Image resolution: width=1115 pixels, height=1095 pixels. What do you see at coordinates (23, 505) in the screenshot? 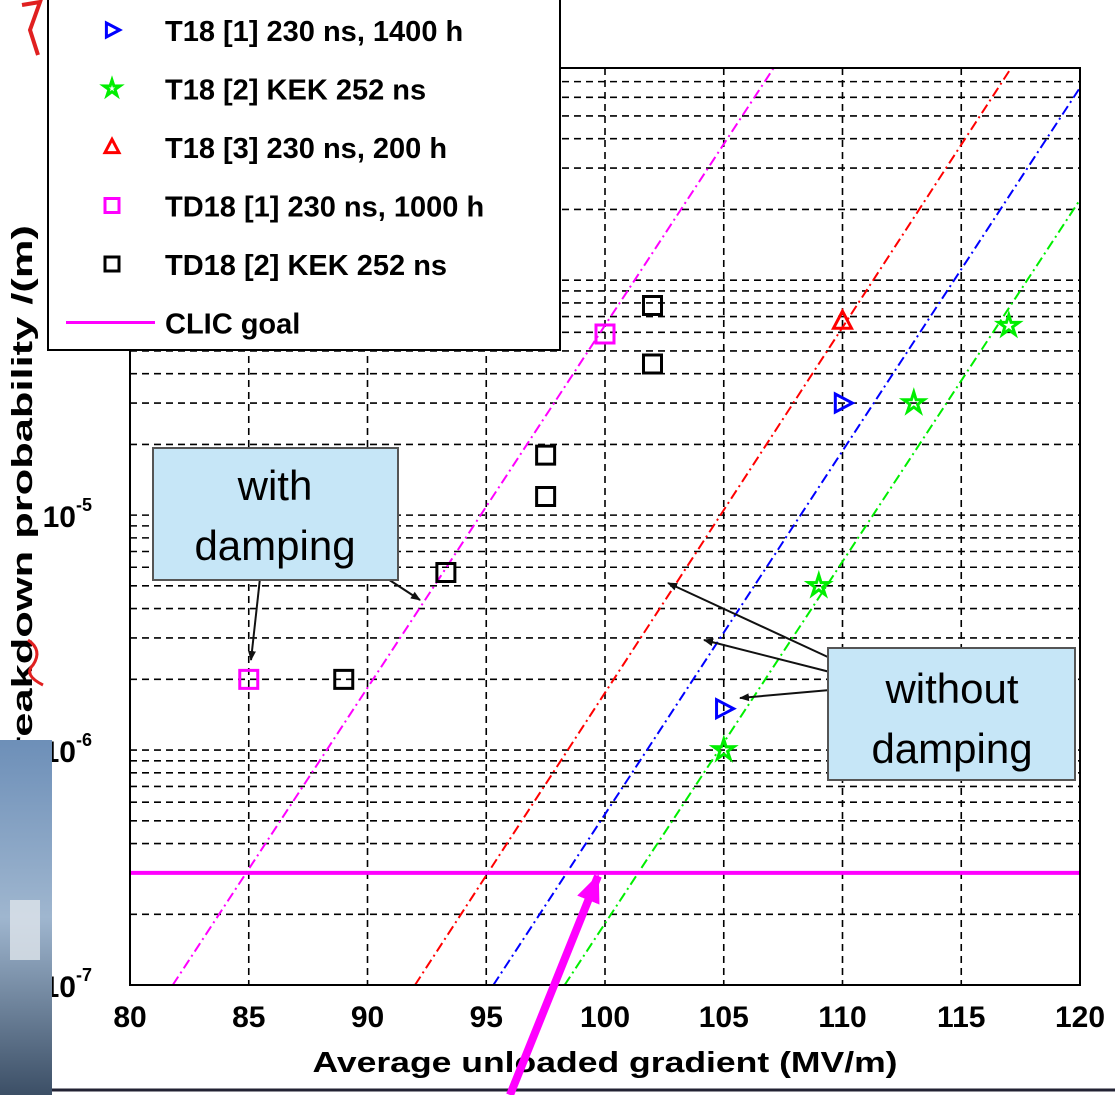
I see `y-axis-label: Breakdown probability /(m)` at bounding box center [23, 505].